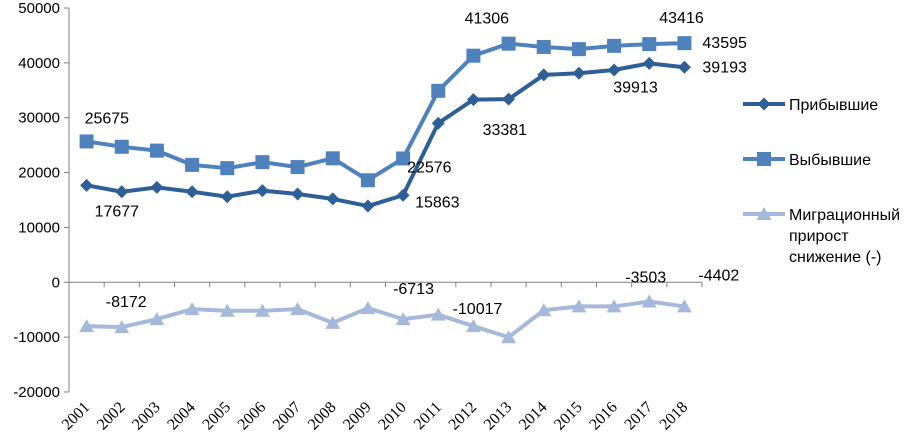  What do you see at coordinates (41, 200) in the screenshot?
I see `y-axis-ticks: 50000 40000 30000 20000 10000 0 -10000 -20000` at bounding box center [41, 200].